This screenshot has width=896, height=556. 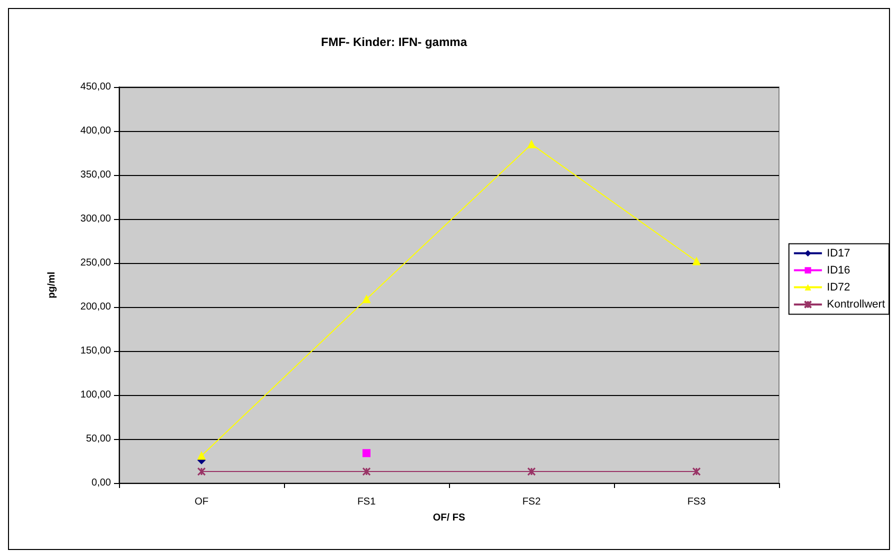 What do you see at coordinates (96, 219) in the screenshot?
I see `y-tick-label: 300,00` at bounding box center [96, 219].